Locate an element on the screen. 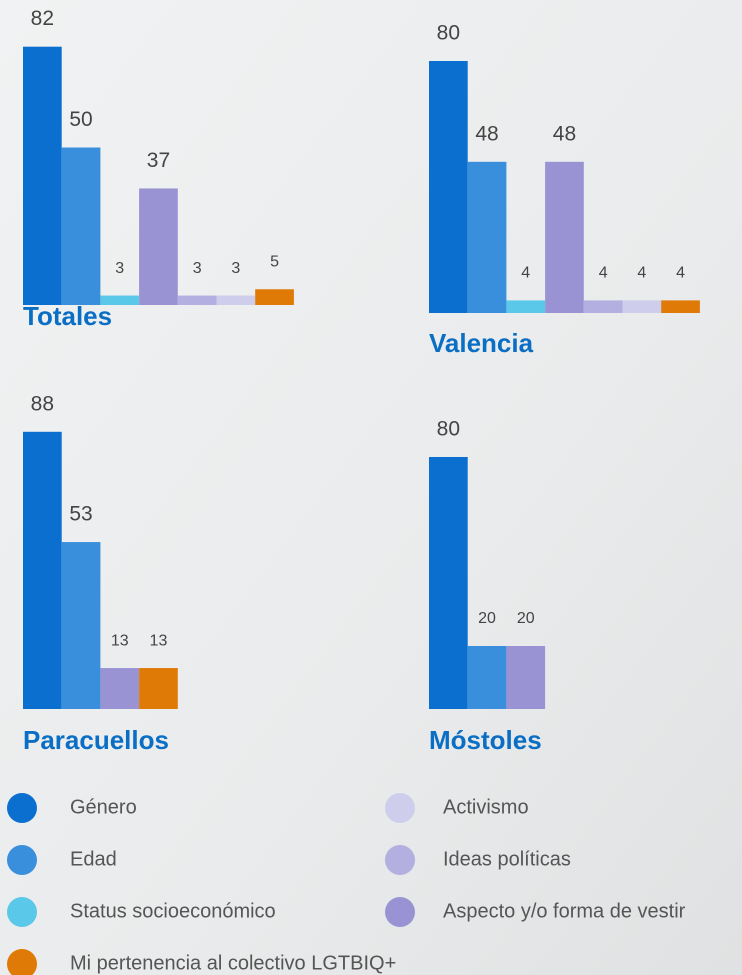 The height and width of the screenshot is (975, 742). legend-label: Aspecto y/o forma de vestir is located at coordinates (564, 911).